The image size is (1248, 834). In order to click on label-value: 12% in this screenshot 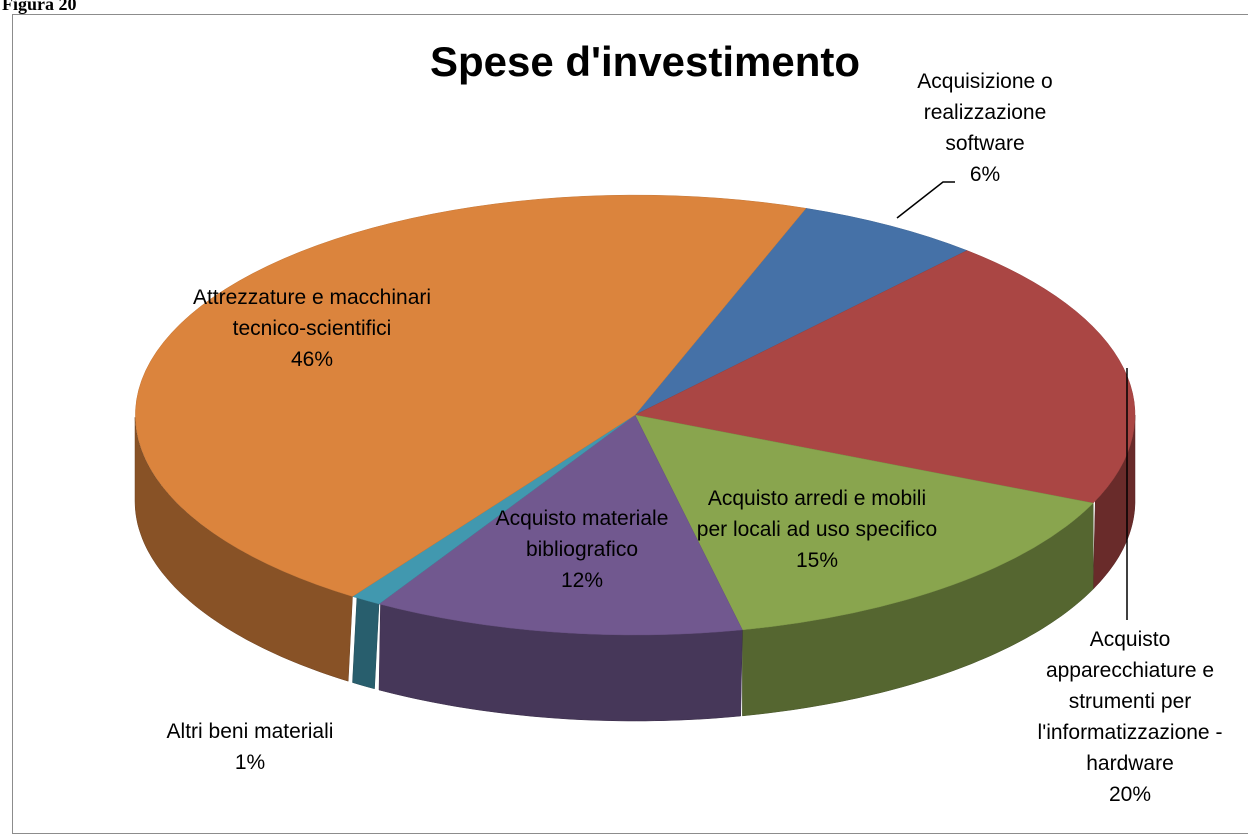, I will do `click(582, 580)`.